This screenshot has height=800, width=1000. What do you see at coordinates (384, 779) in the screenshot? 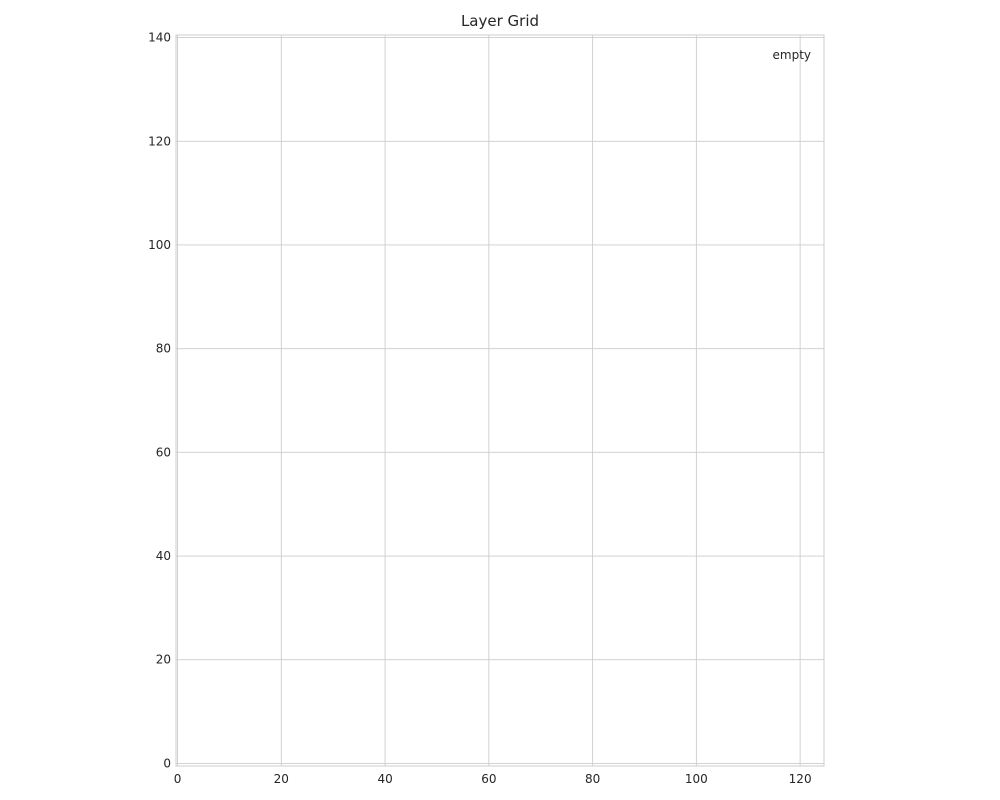
I see `x-tick-label: 40` at bounding box center [384, 779].